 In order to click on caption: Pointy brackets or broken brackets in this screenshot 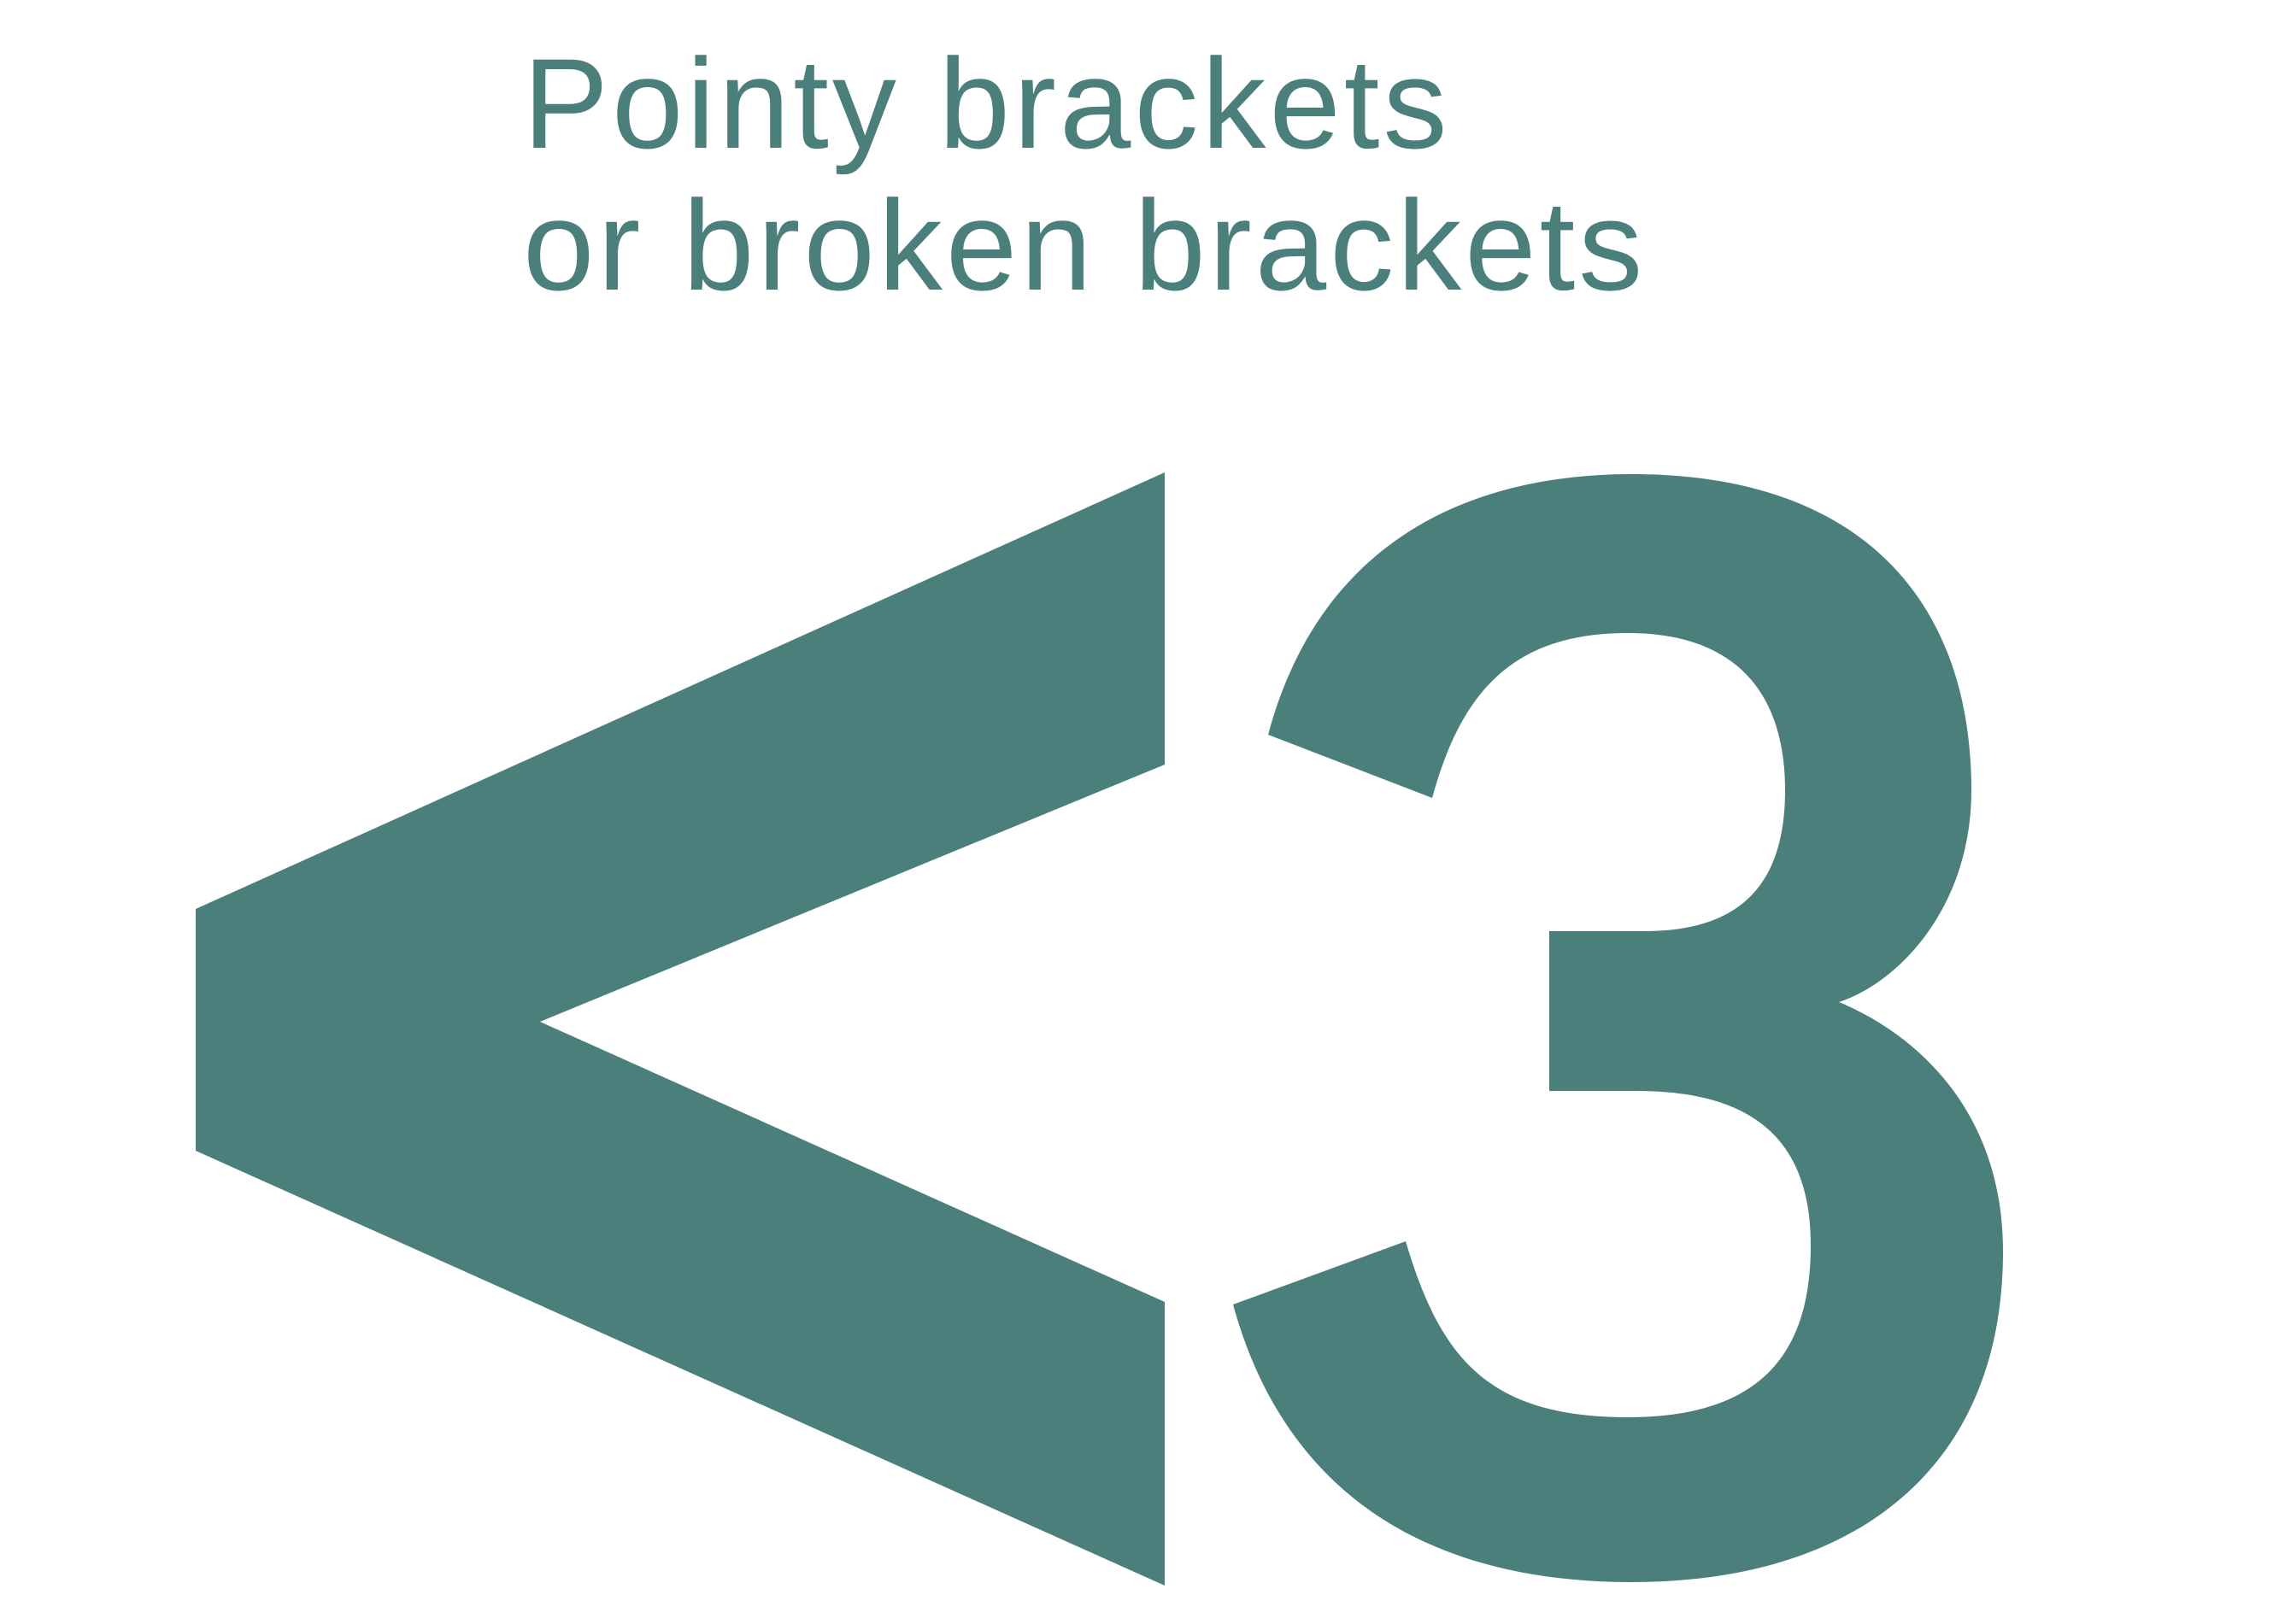, I will do `click(1084, 174)`.